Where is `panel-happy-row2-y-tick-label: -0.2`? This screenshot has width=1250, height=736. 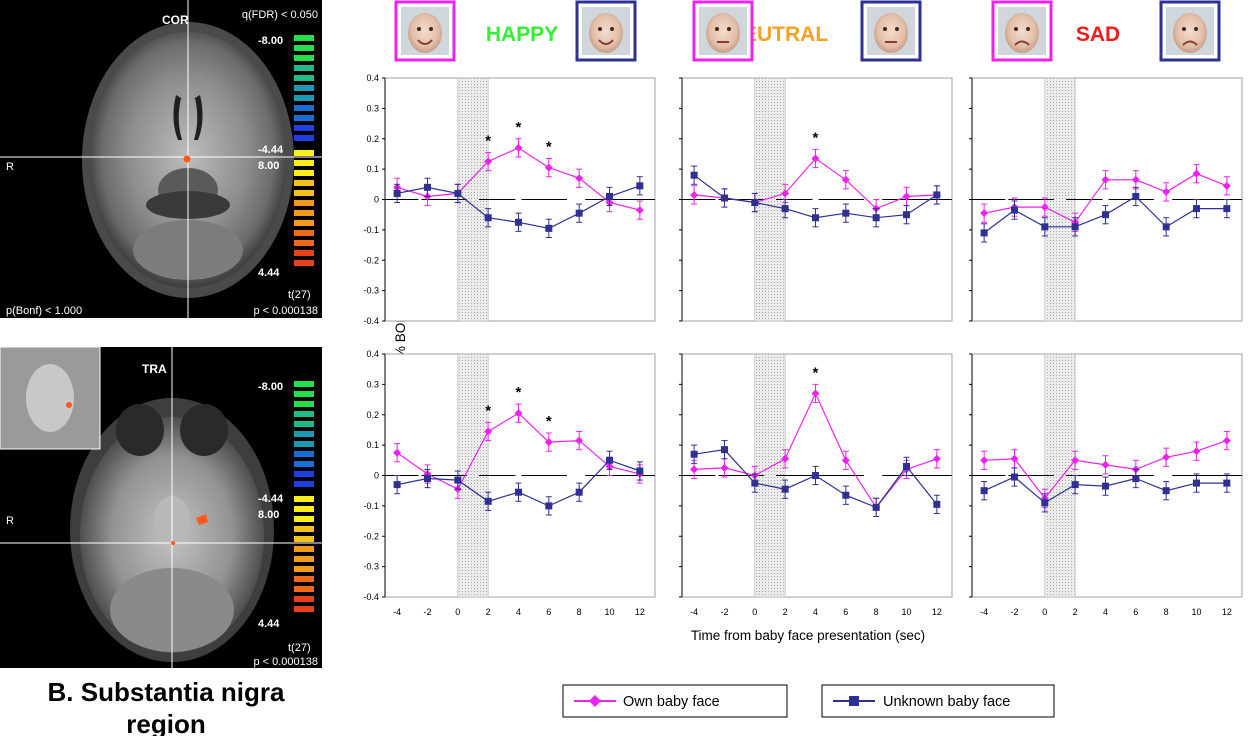 panel-happy-row2-y-tick-label: -0.2 is located at coordinates (371, 536).